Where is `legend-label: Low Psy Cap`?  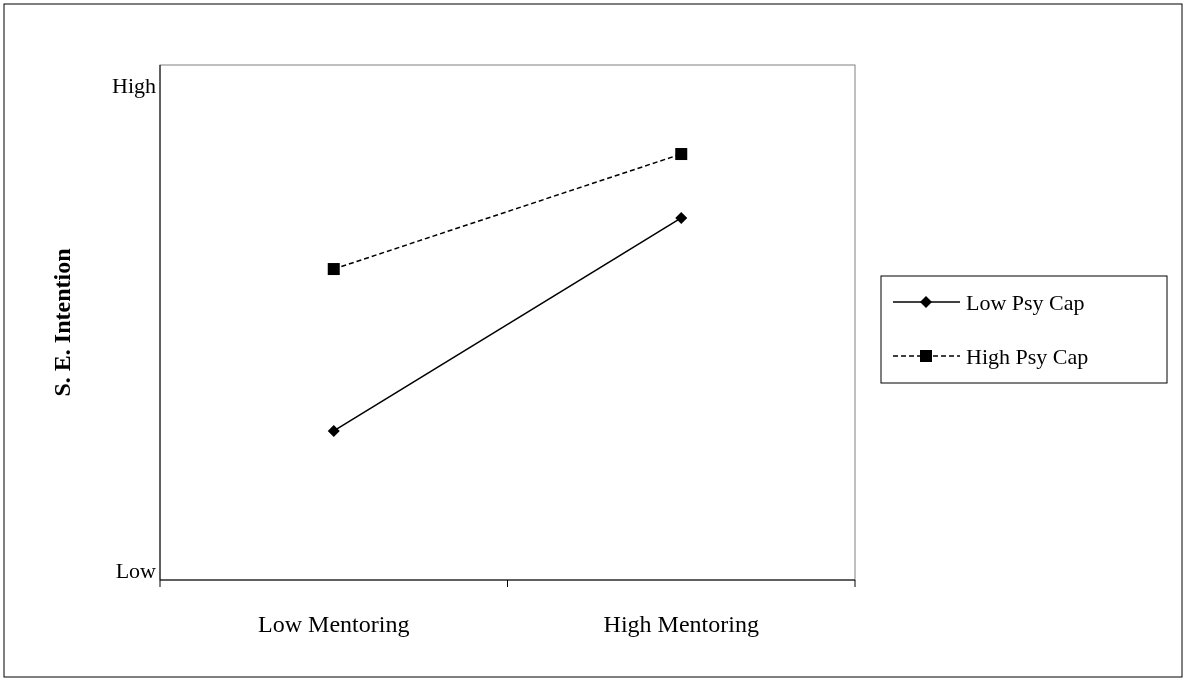
legend-label: Low Psy Cap is located at coordinates (1025, 302).